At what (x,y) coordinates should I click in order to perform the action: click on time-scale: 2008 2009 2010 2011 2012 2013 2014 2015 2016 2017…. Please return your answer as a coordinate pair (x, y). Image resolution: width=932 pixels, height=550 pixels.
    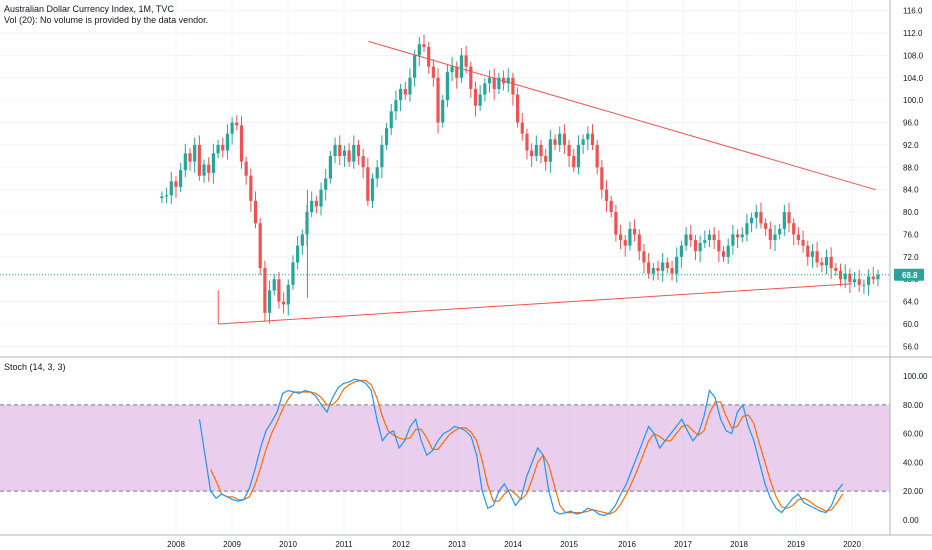
    Looking at the image, I should click on (466, 541).